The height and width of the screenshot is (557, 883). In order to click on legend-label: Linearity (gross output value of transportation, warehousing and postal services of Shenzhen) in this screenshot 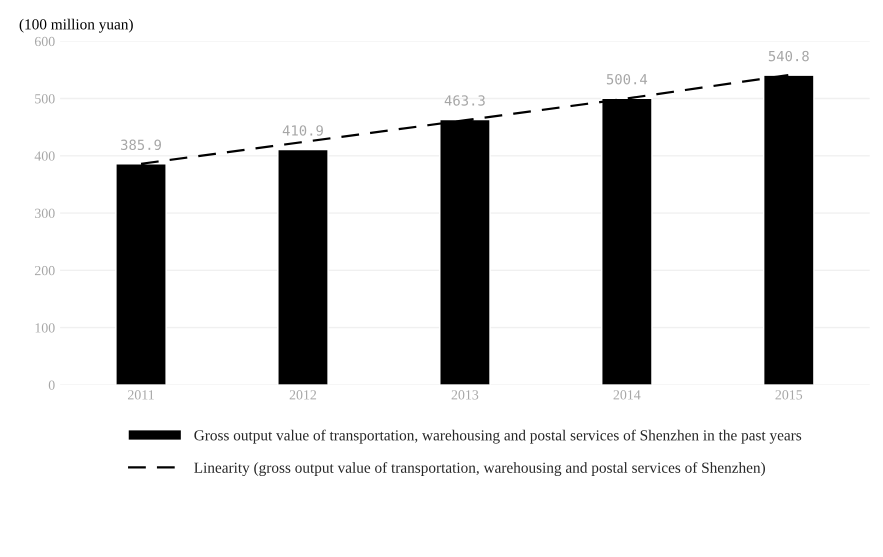, I will do `click(479, 469)`.